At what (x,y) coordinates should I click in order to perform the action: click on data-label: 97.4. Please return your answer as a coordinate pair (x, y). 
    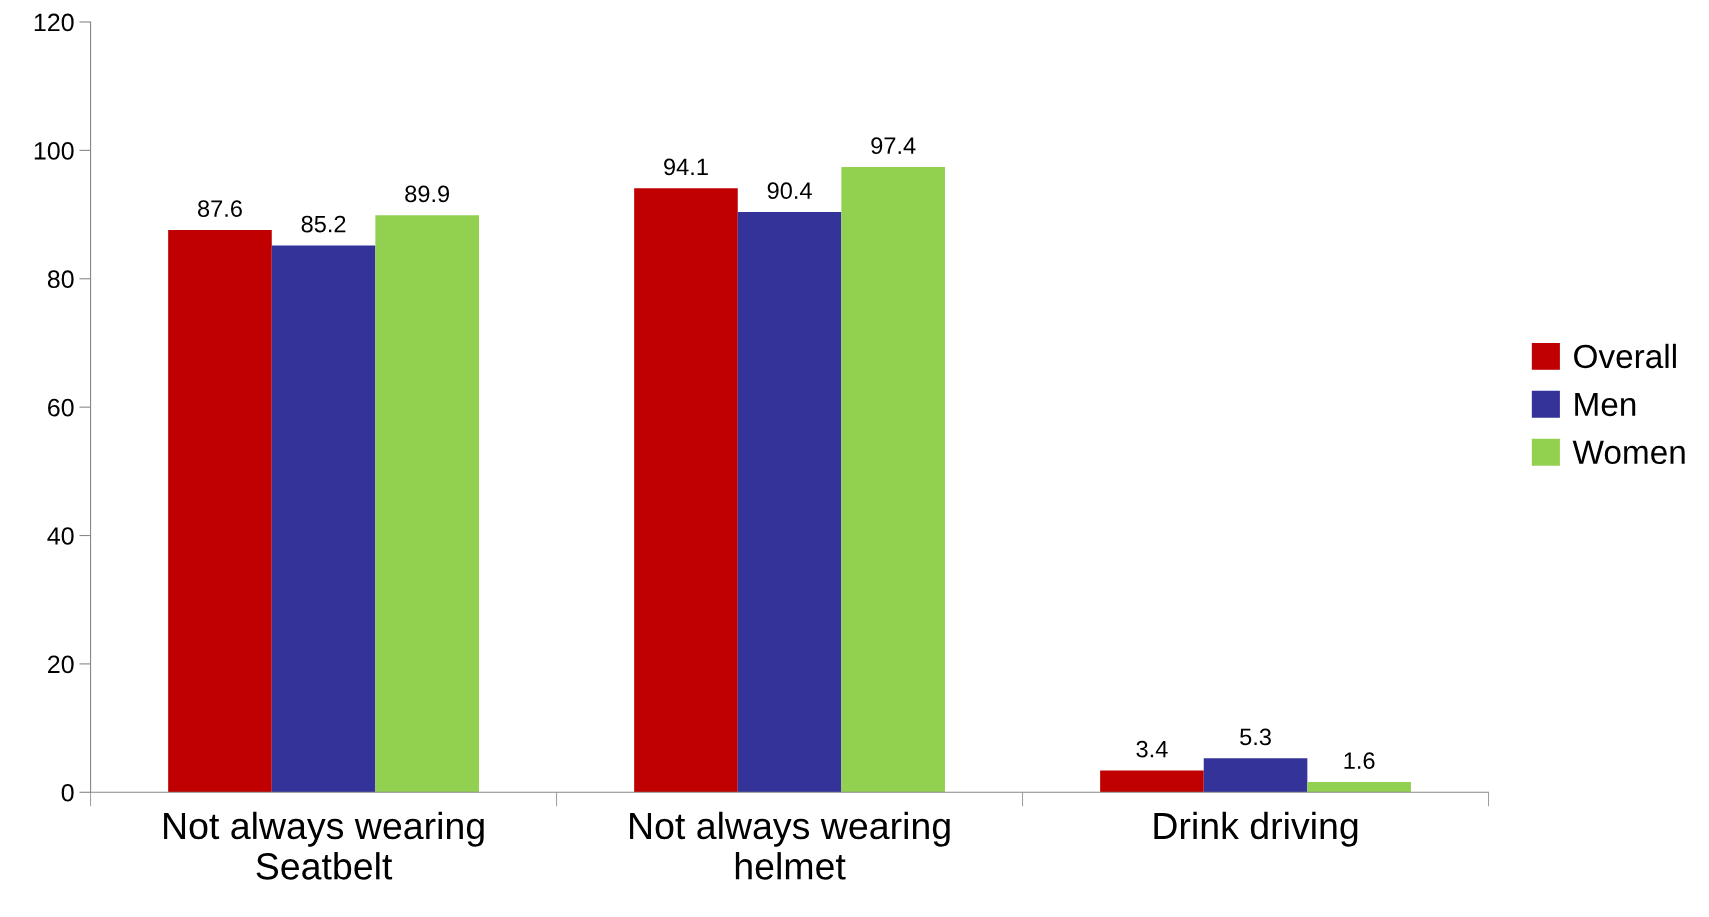
    Looking at the image, I should click on (893, 146).